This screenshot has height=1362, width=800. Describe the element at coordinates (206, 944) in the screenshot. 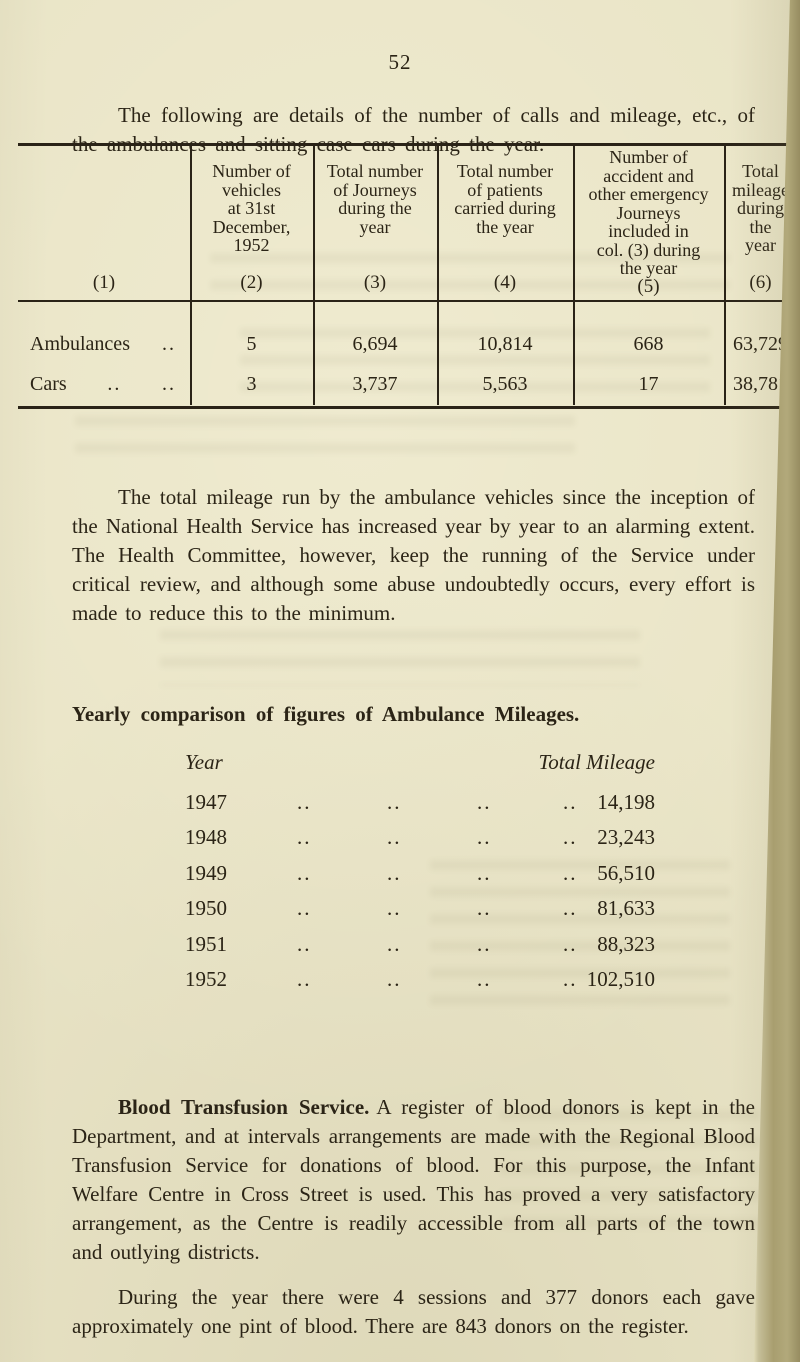

I see `year-value: 1951` at that location.